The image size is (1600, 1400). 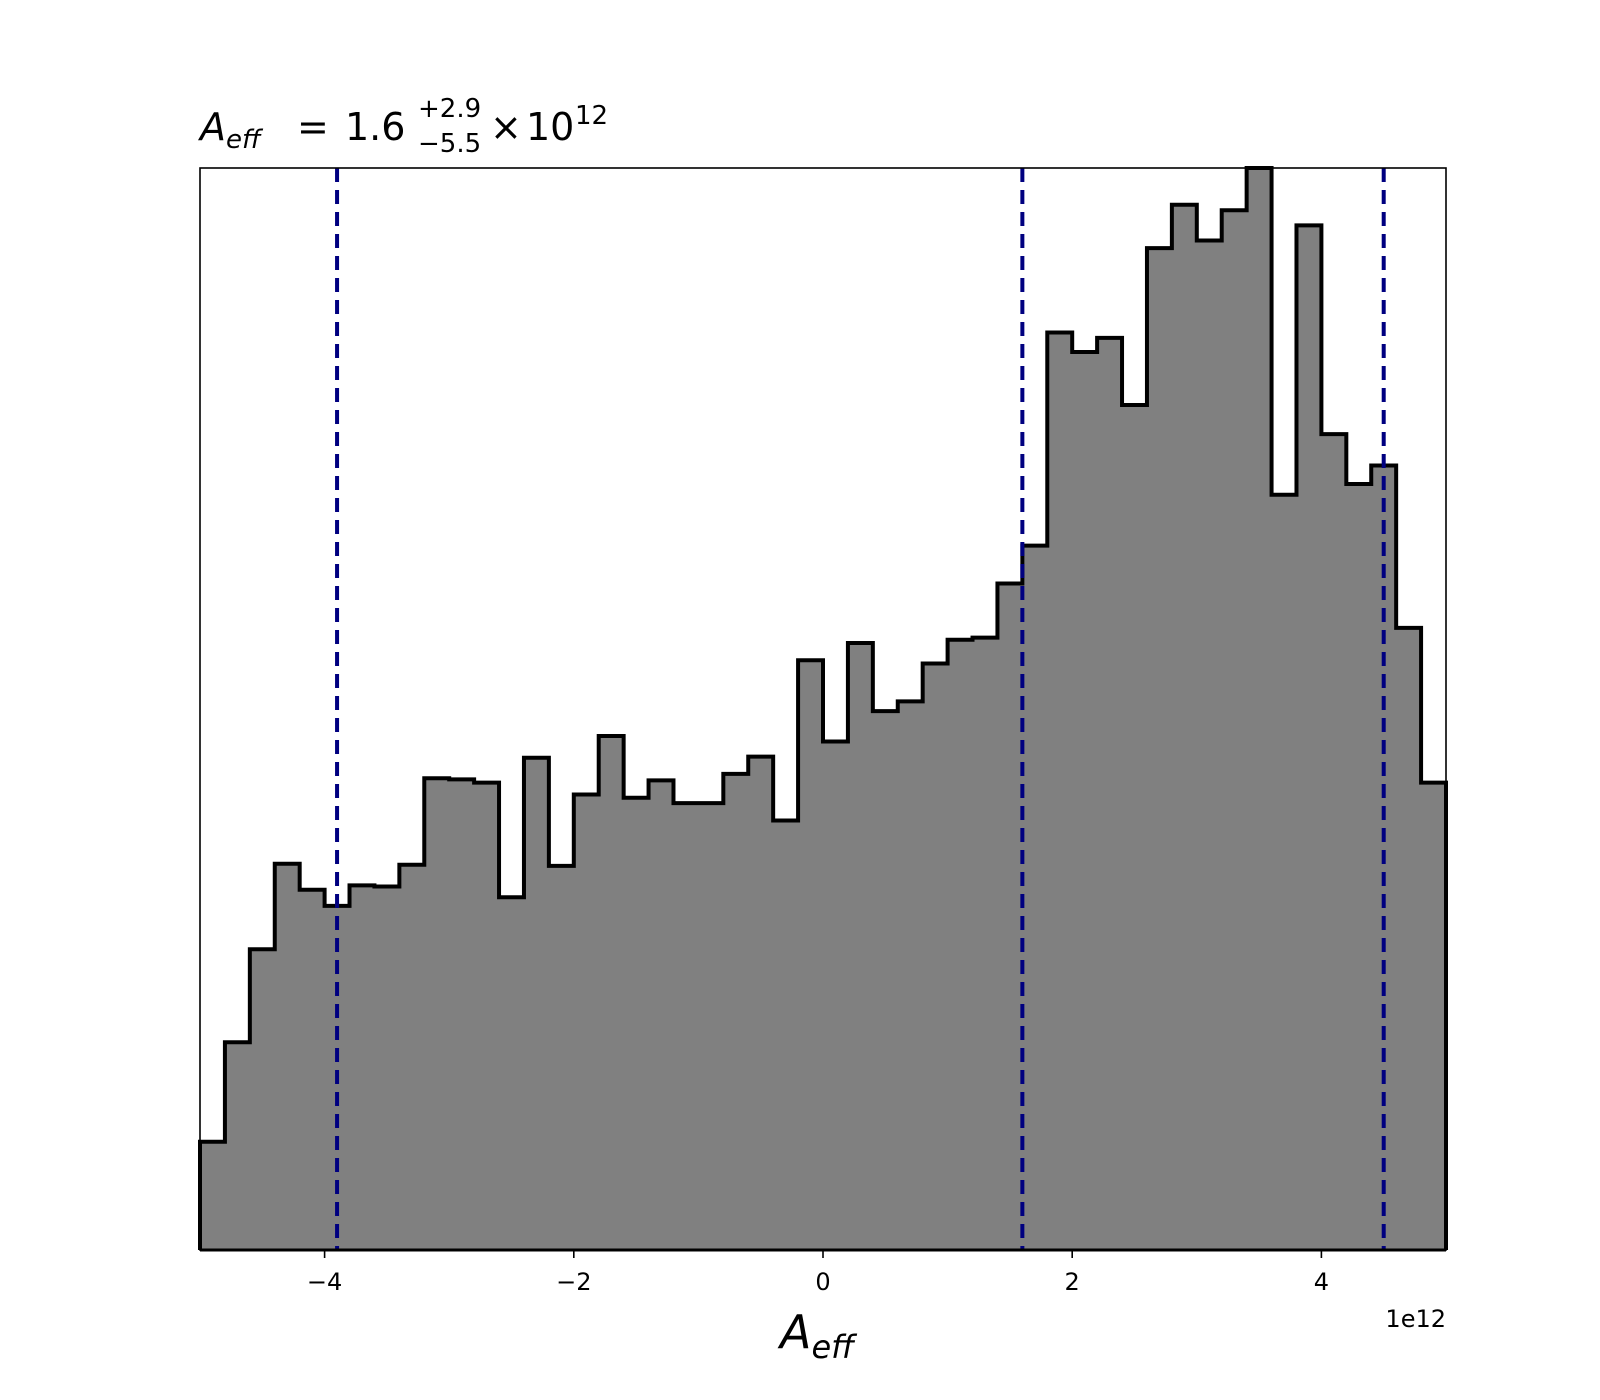 What do you see at coordinates (1321, 1282) in the screenshot?
I see `x-tick-label: 4` at bounding box center [1321, 1282].